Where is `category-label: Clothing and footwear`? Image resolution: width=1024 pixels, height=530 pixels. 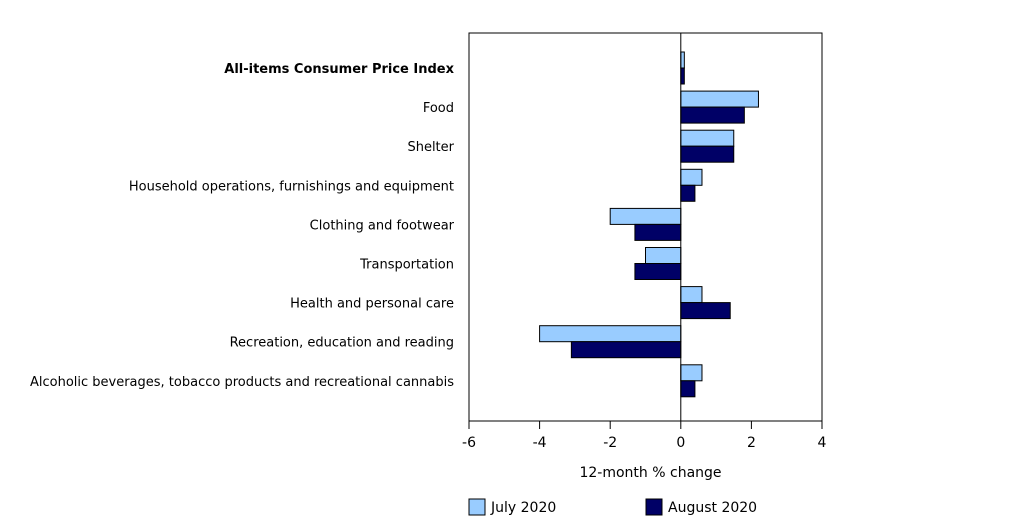
category-label: Clothing and footwear is located at coordinates (382, 225).